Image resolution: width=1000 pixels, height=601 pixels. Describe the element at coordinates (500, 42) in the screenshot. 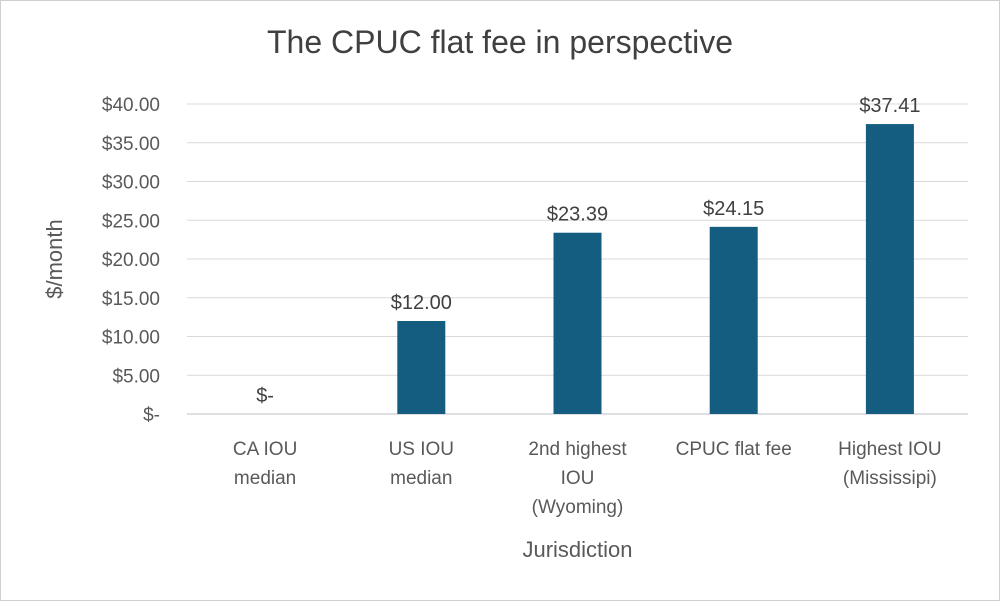

I see `chart-title: The CPUC flat fee in perspective` at that location.